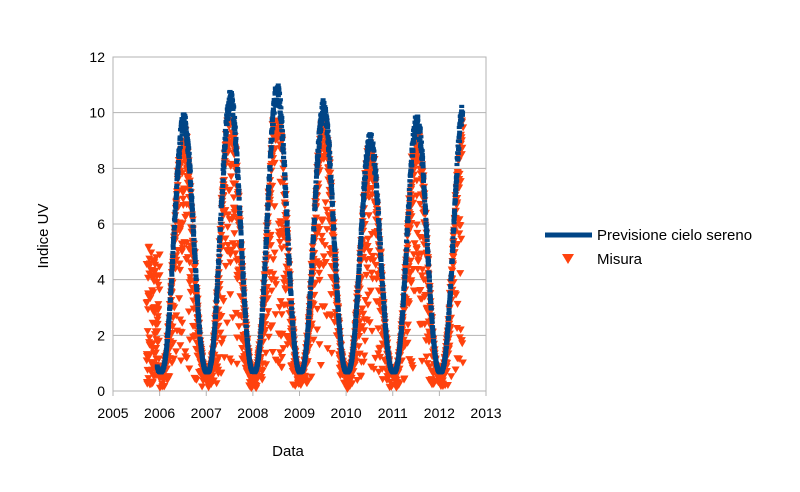 This screenshot has width=800, height=492. I want to click on x-tick-label: 2007, so click(206, 413).